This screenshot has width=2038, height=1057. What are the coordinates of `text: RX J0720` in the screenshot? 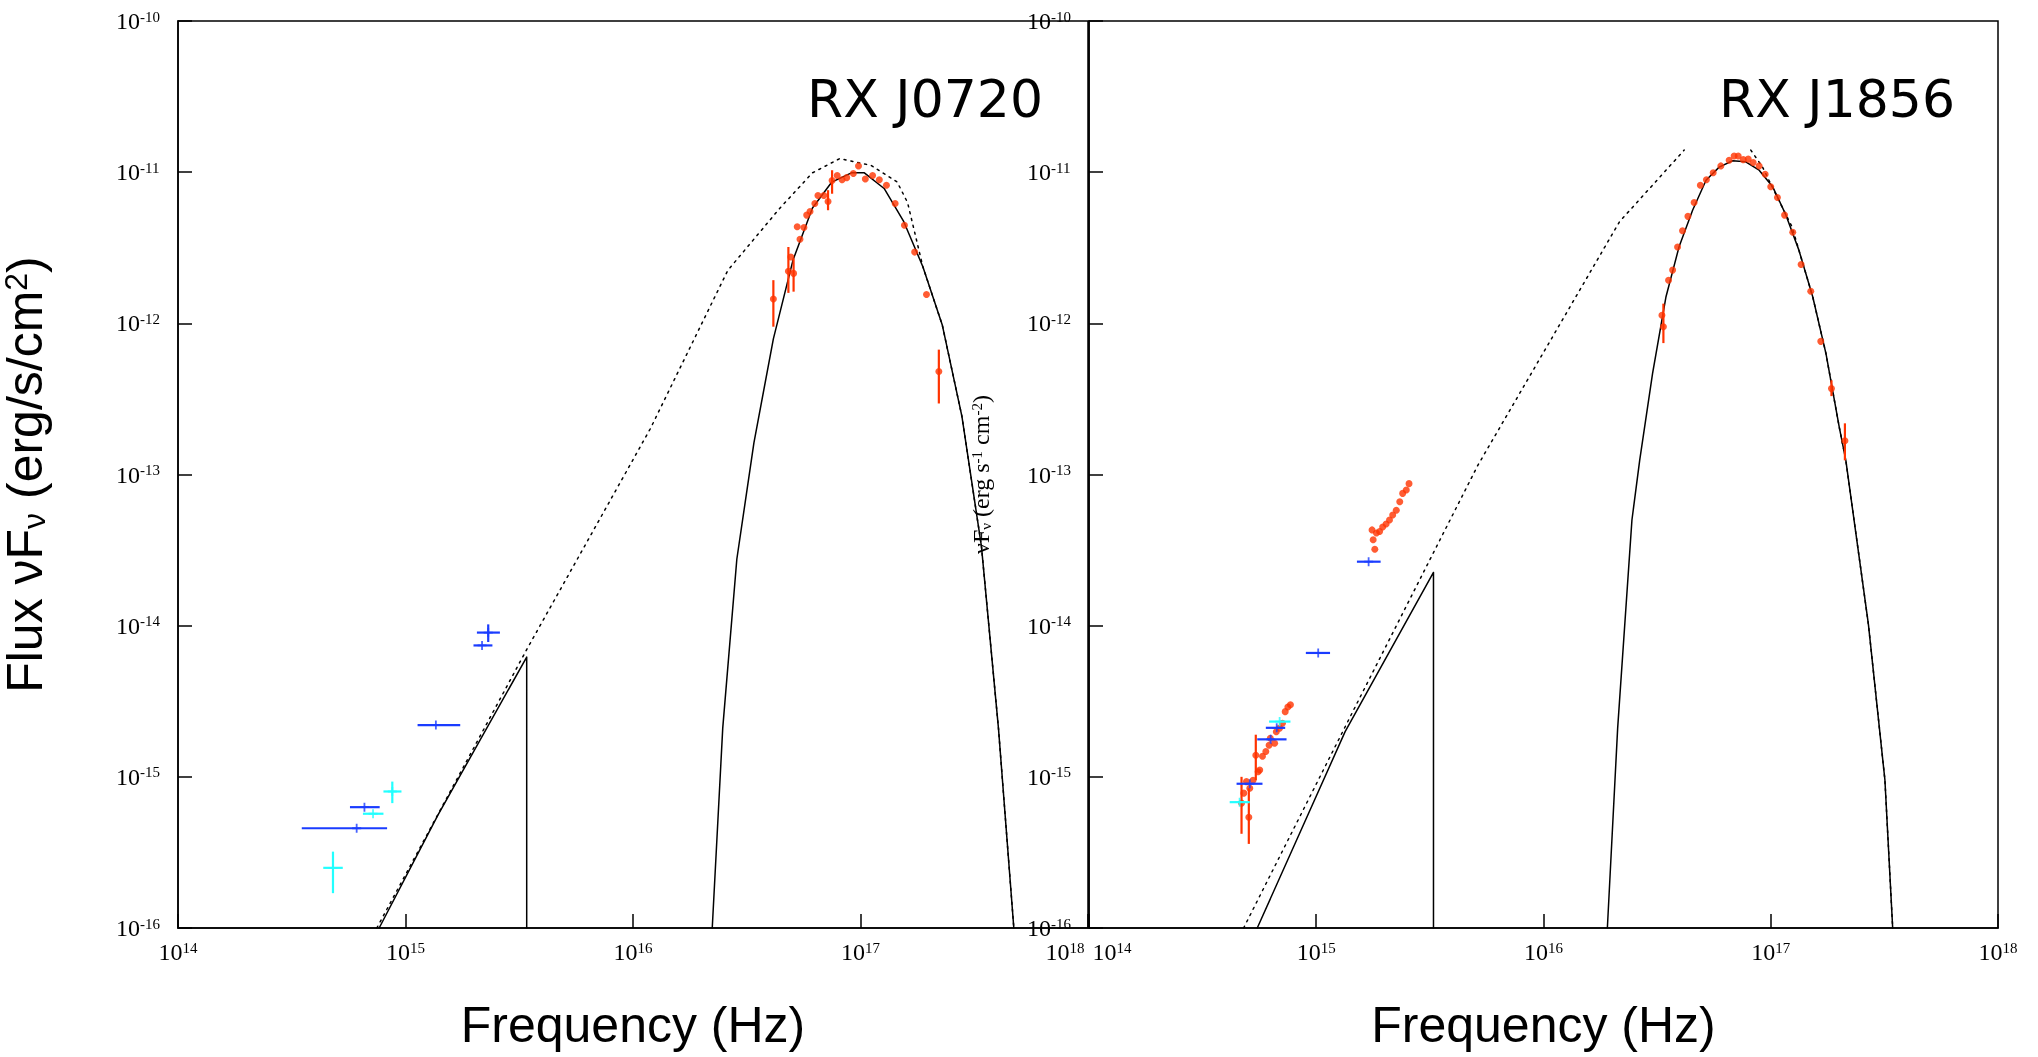 It's located at (925, 99).